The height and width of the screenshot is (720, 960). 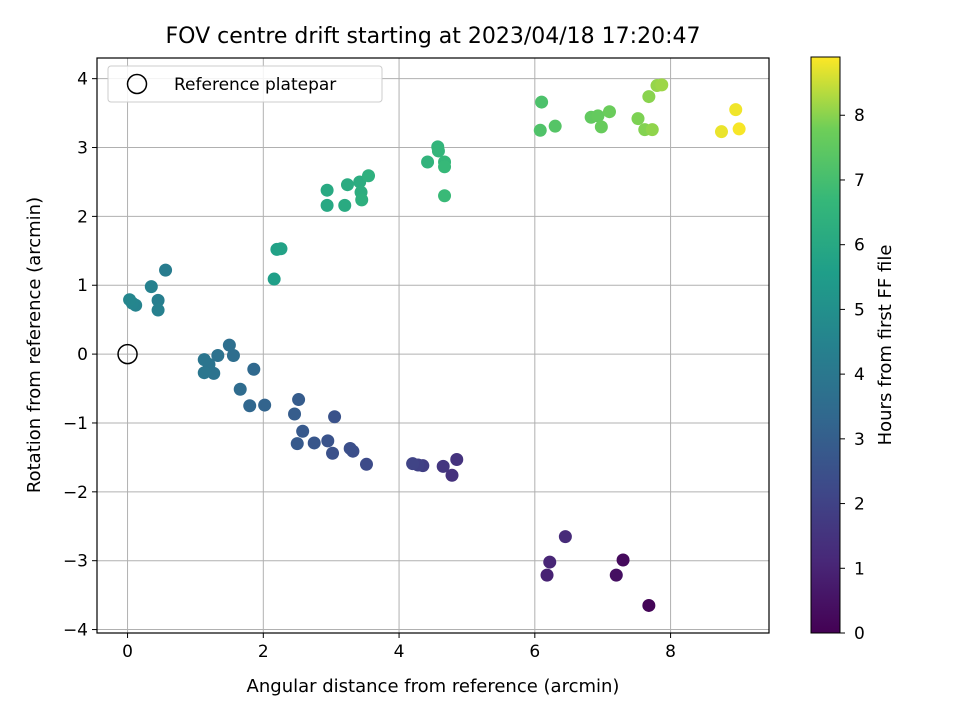 What do you see at coordinates (859, 440) in the screenshot?
I see `colorbar-tick-label: 3` at bounding box center [859, 440].